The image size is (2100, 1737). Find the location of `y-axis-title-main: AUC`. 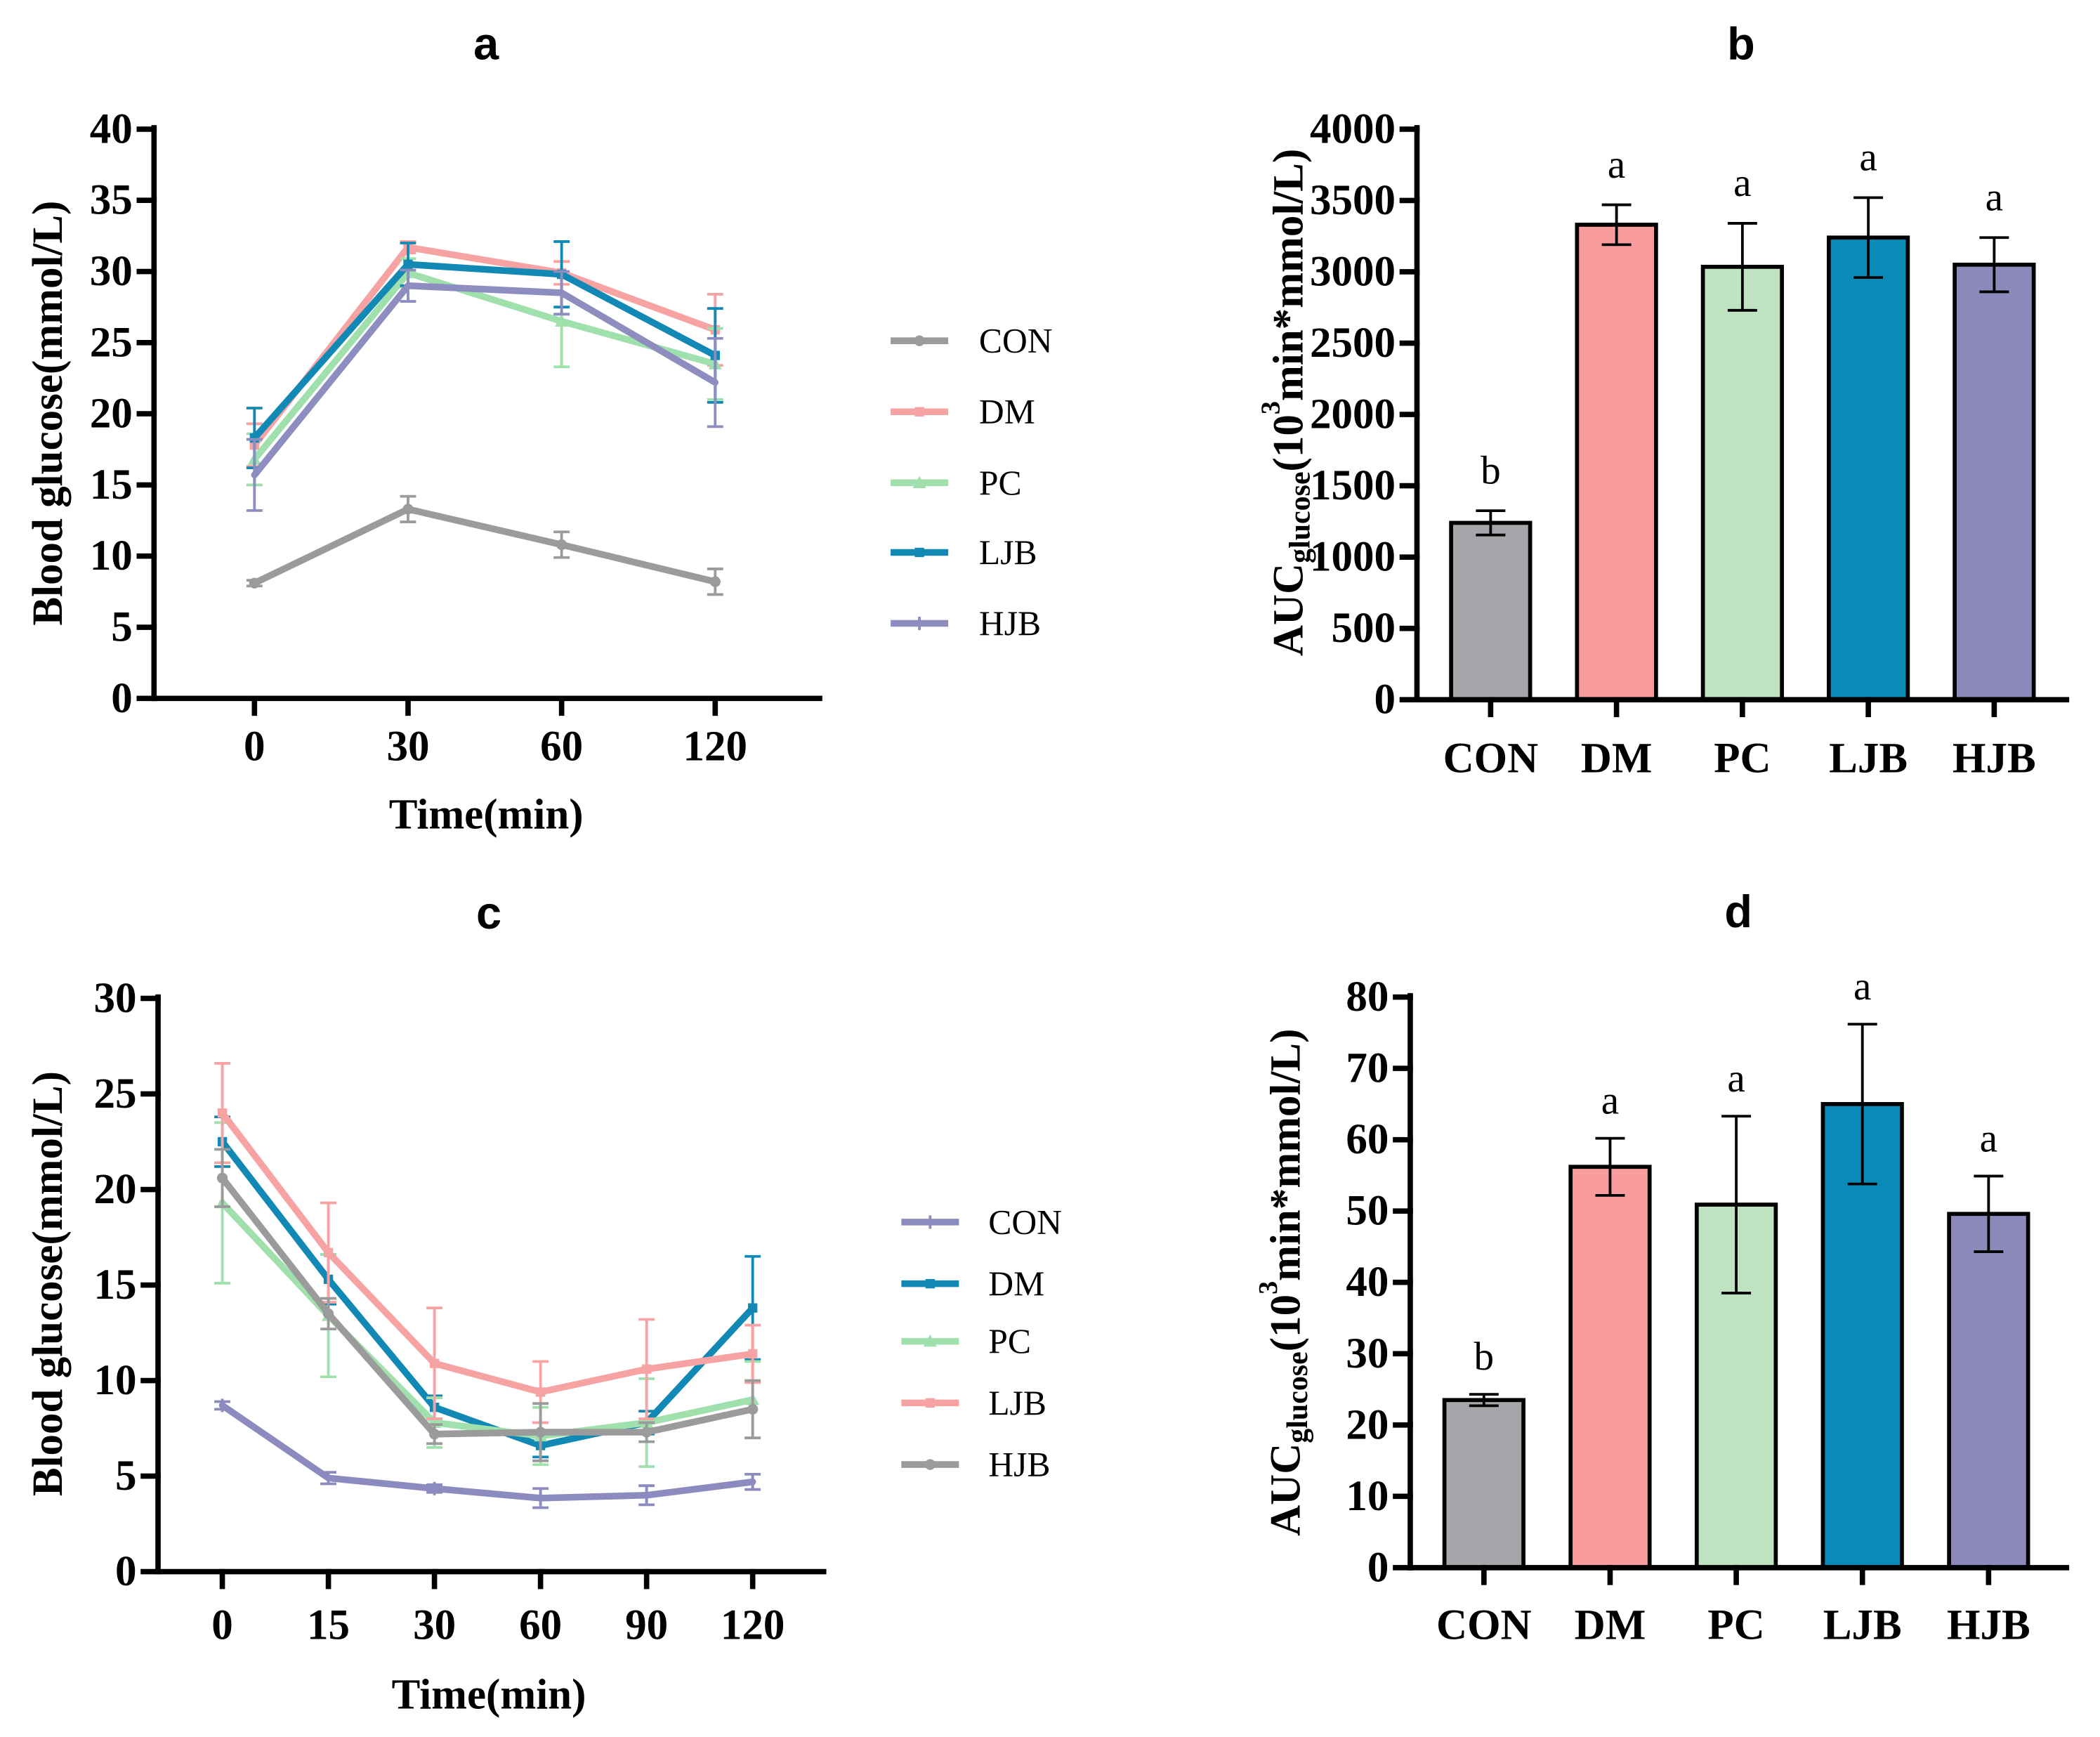

y-axis-title-main: AUC is located at coordinates (1285, 1489).